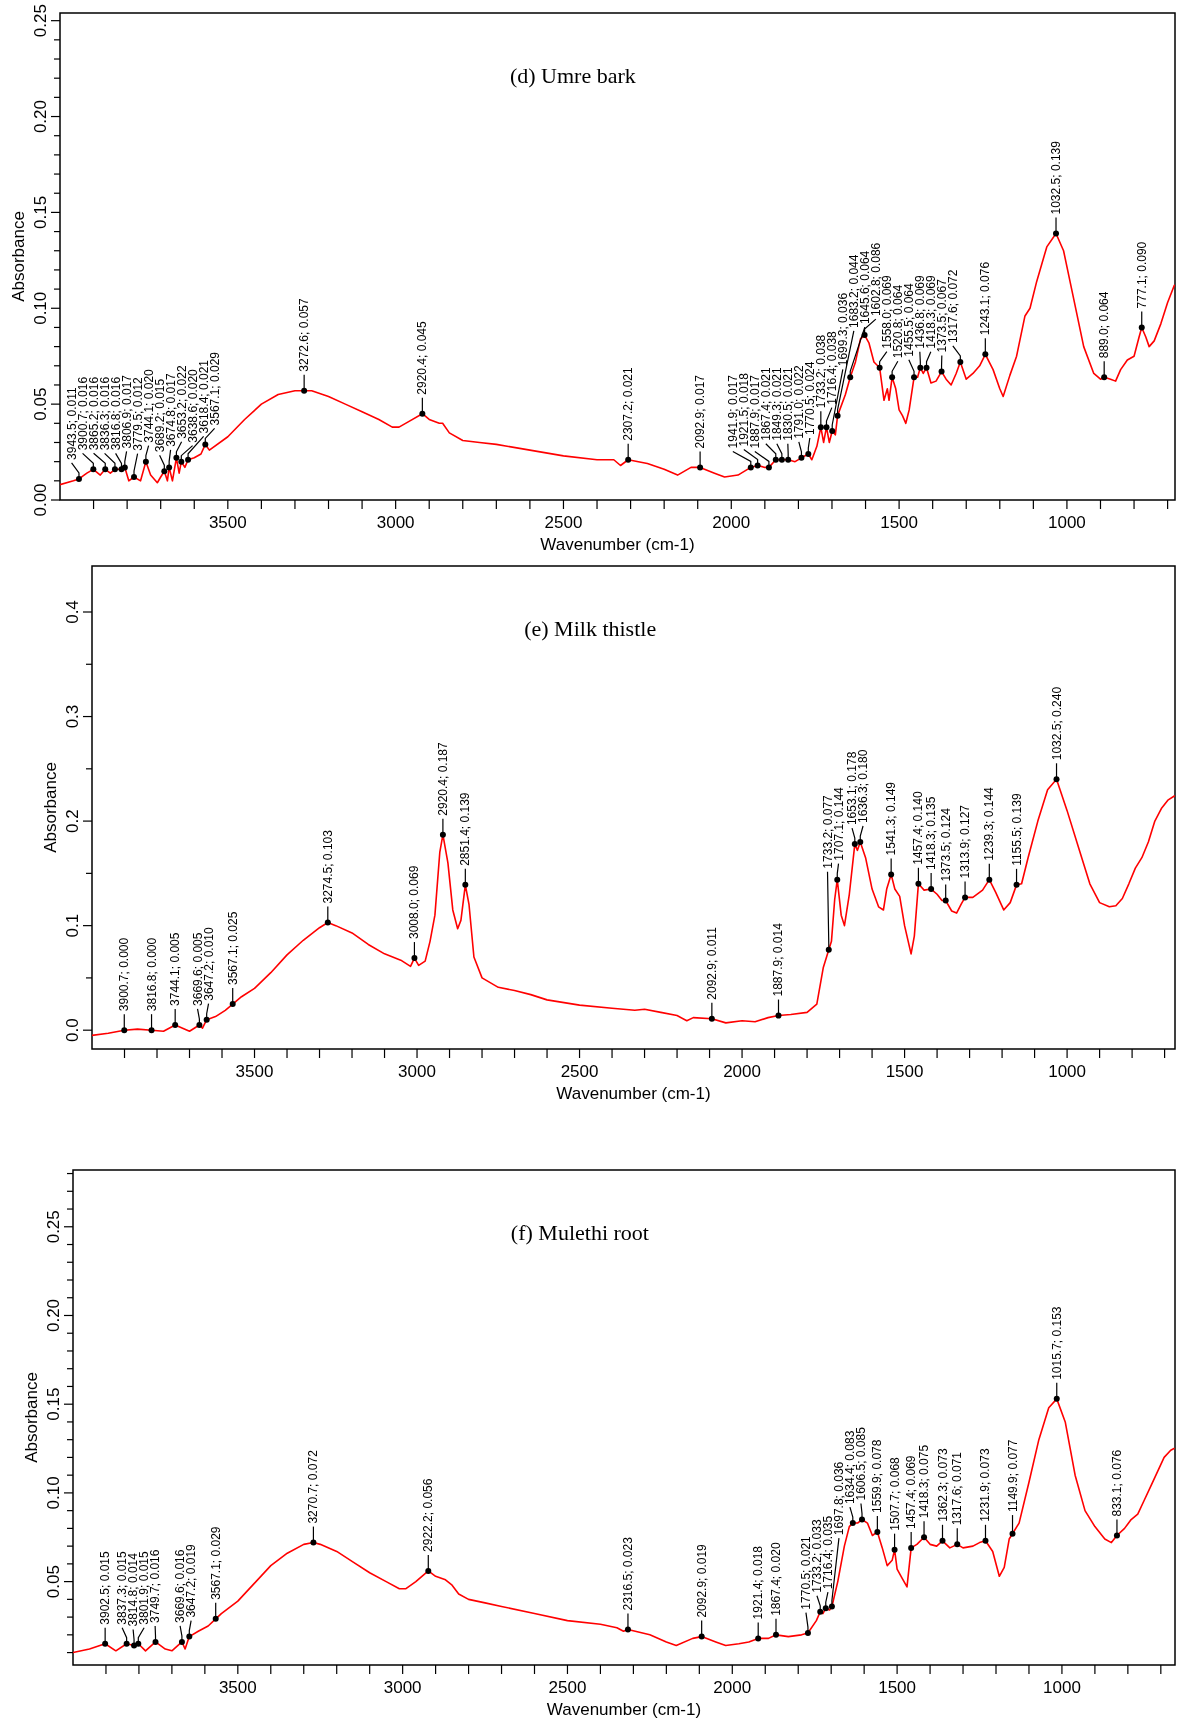 Image resolution: width=1177 pixels, height=1724 pixels. What do you see at coordinates (891, 818) in the screenshot?
I see `data-label: 1541.3; 0.149` at bounding box center [891, 818].